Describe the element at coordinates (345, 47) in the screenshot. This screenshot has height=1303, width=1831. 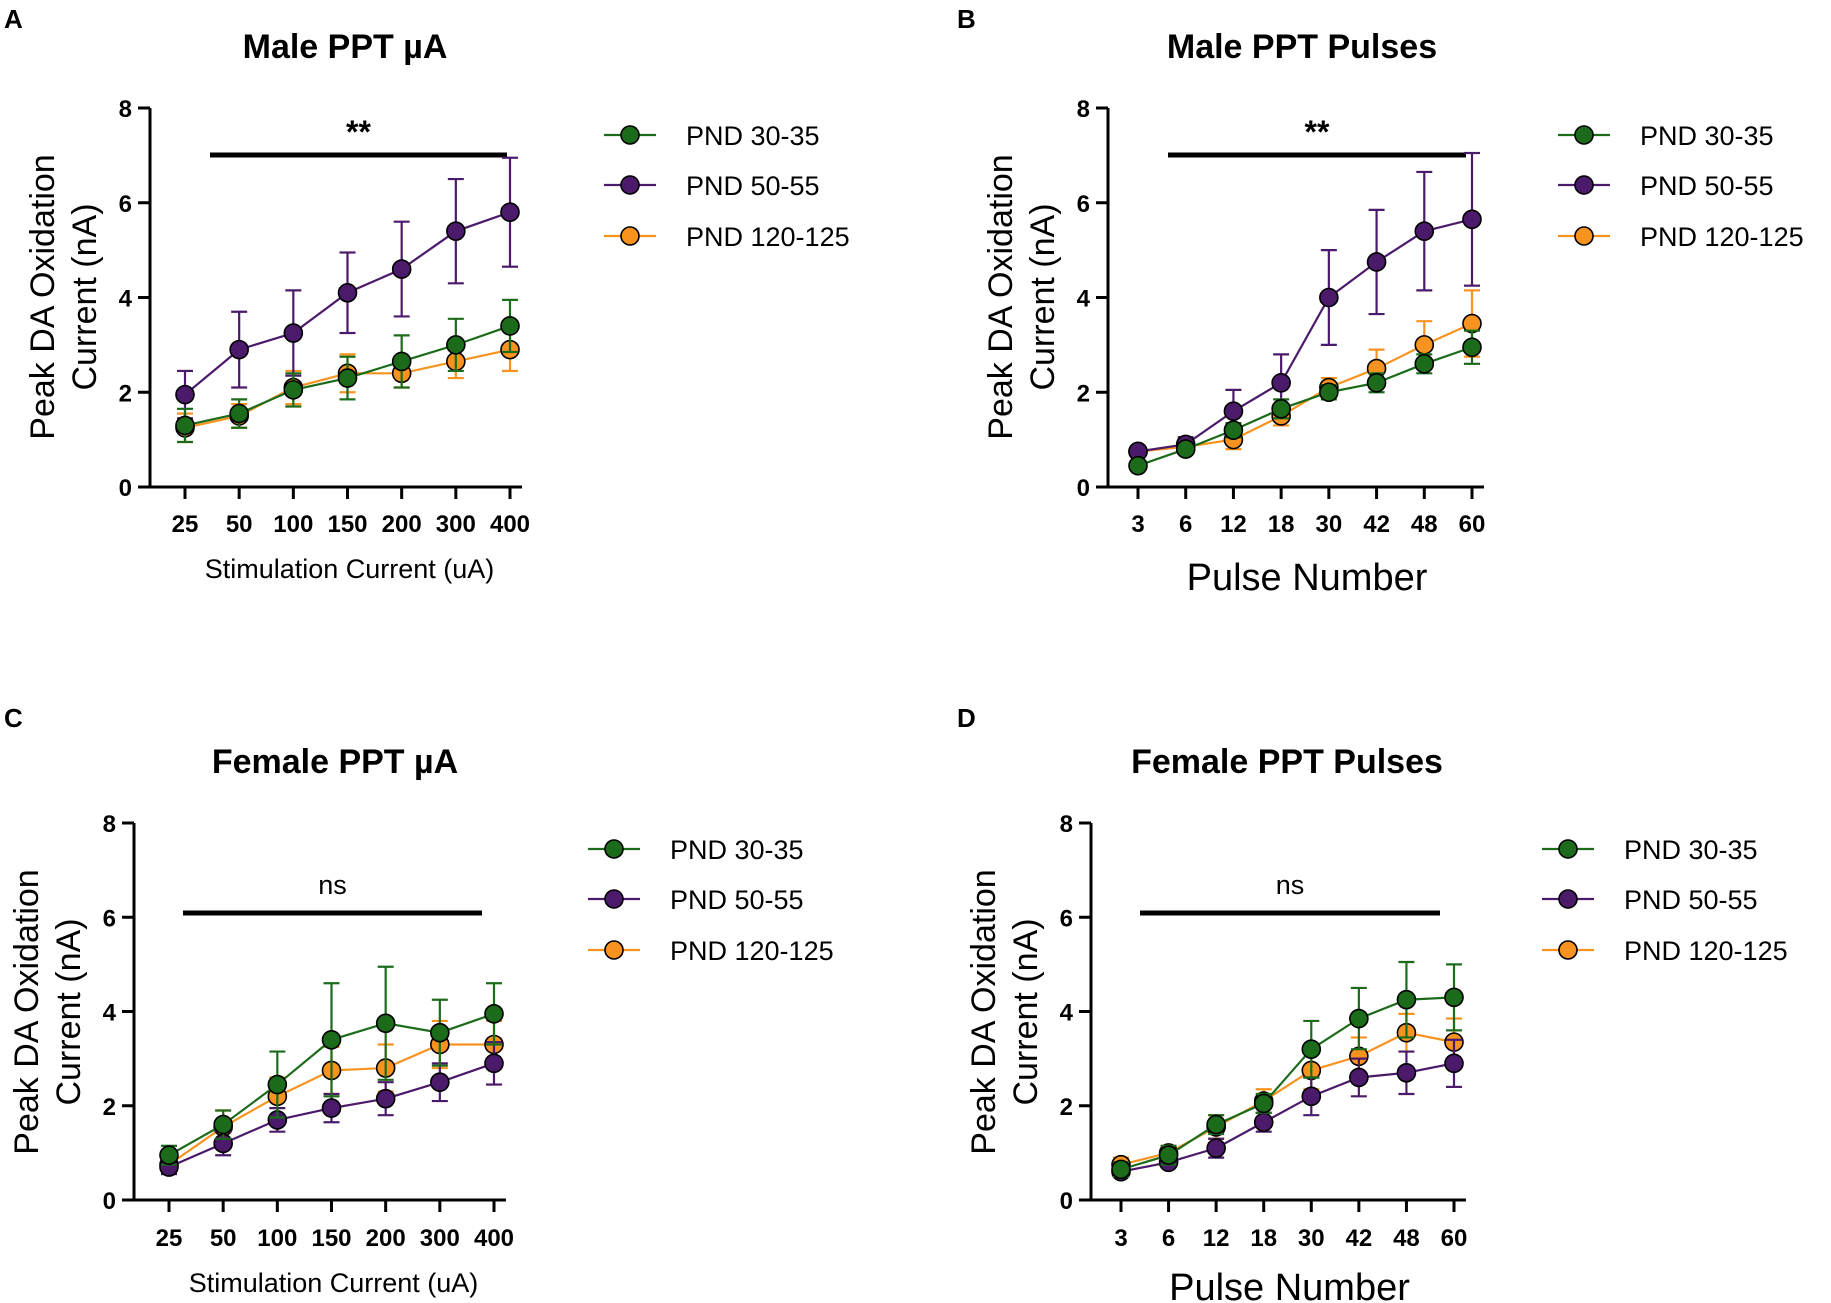
I see `chart-title: Male PPT µA` at that location.